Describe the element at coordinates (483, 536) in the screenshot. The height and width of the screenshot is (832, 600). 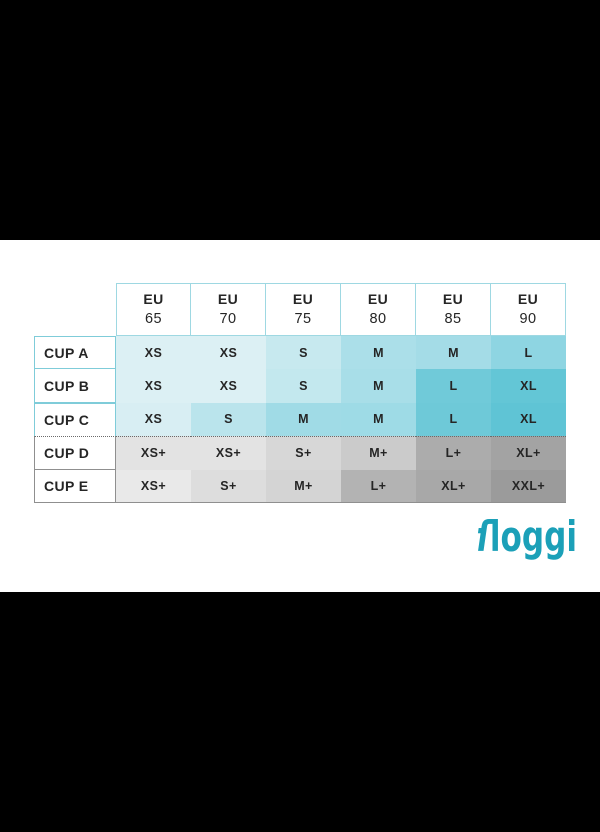
I see `logo-swash-s: ſ` at that location.